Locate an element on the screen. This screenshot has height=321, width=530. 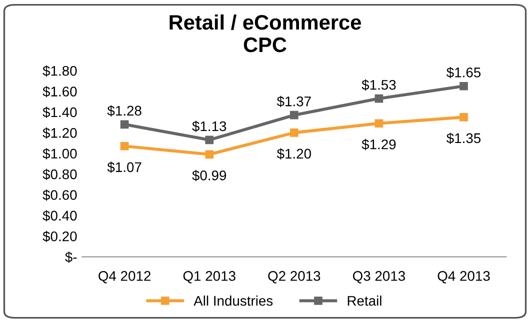
y-tick-label: $1.40 is located at coordinates (59, 112).